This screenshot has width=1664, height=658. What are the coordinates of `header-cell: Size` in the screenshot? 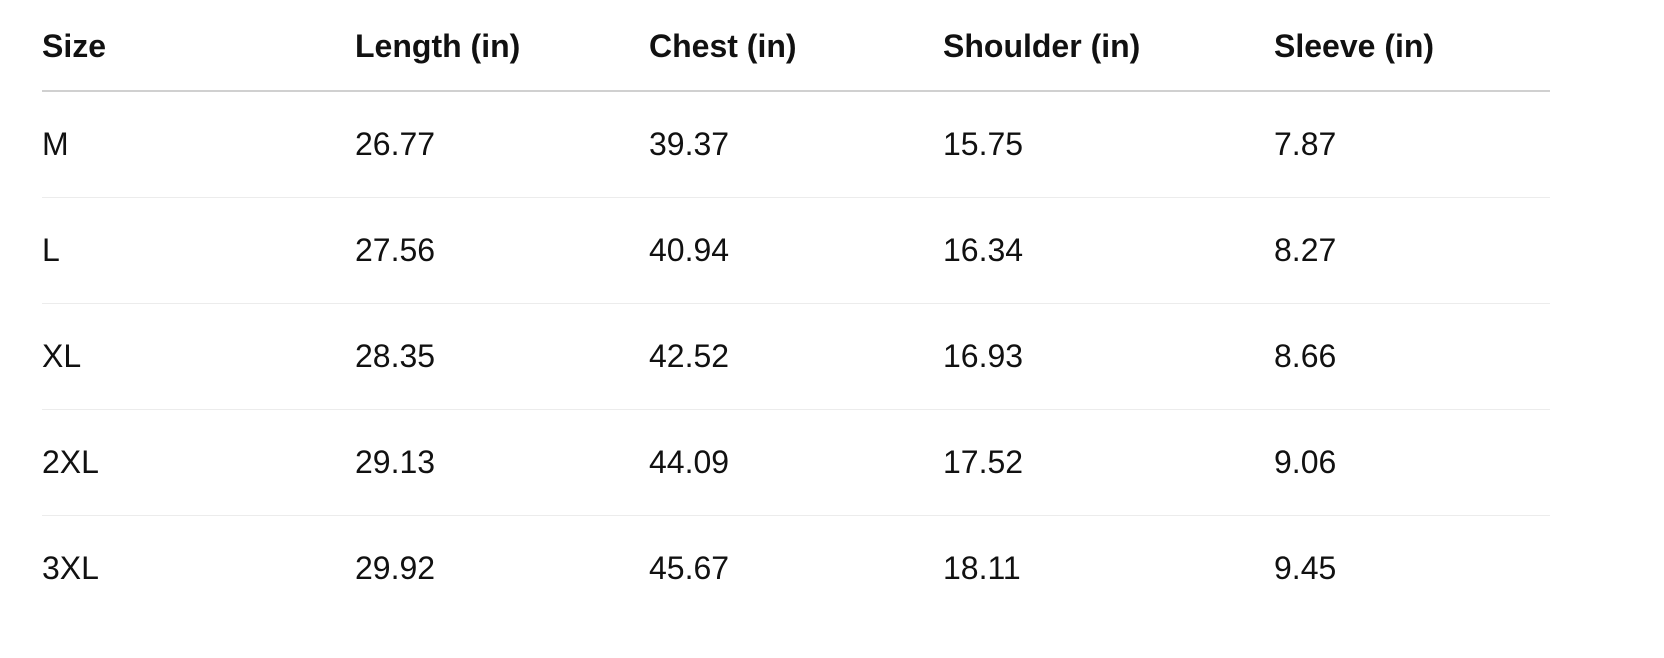 It's located at (198, 46).